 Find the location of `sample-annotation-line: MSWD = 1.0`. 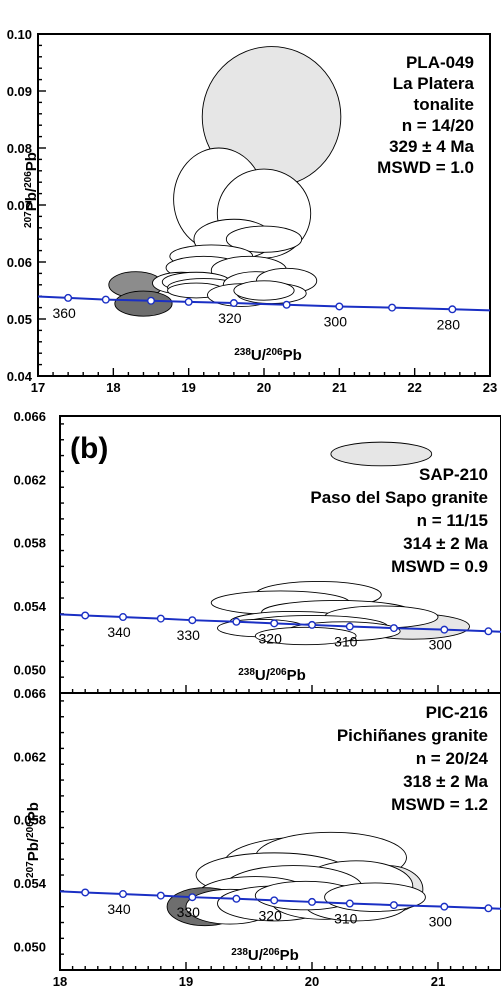

sample-annotation-line: MSWD = 1.0 is located at coordinates (425, 167).